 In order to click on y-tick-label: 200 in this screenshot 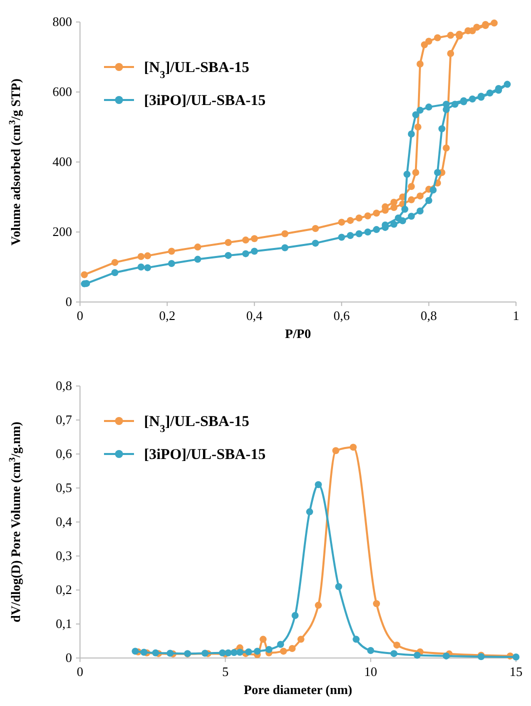, I will do `click(62, 231)`.